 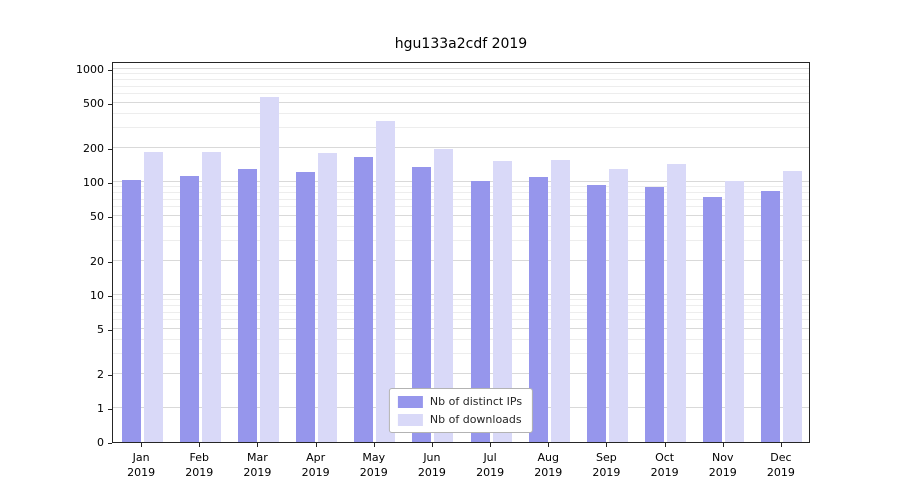 I want to click on legend-item-downloads: Nb of downloads, so click(x=459, y=419).